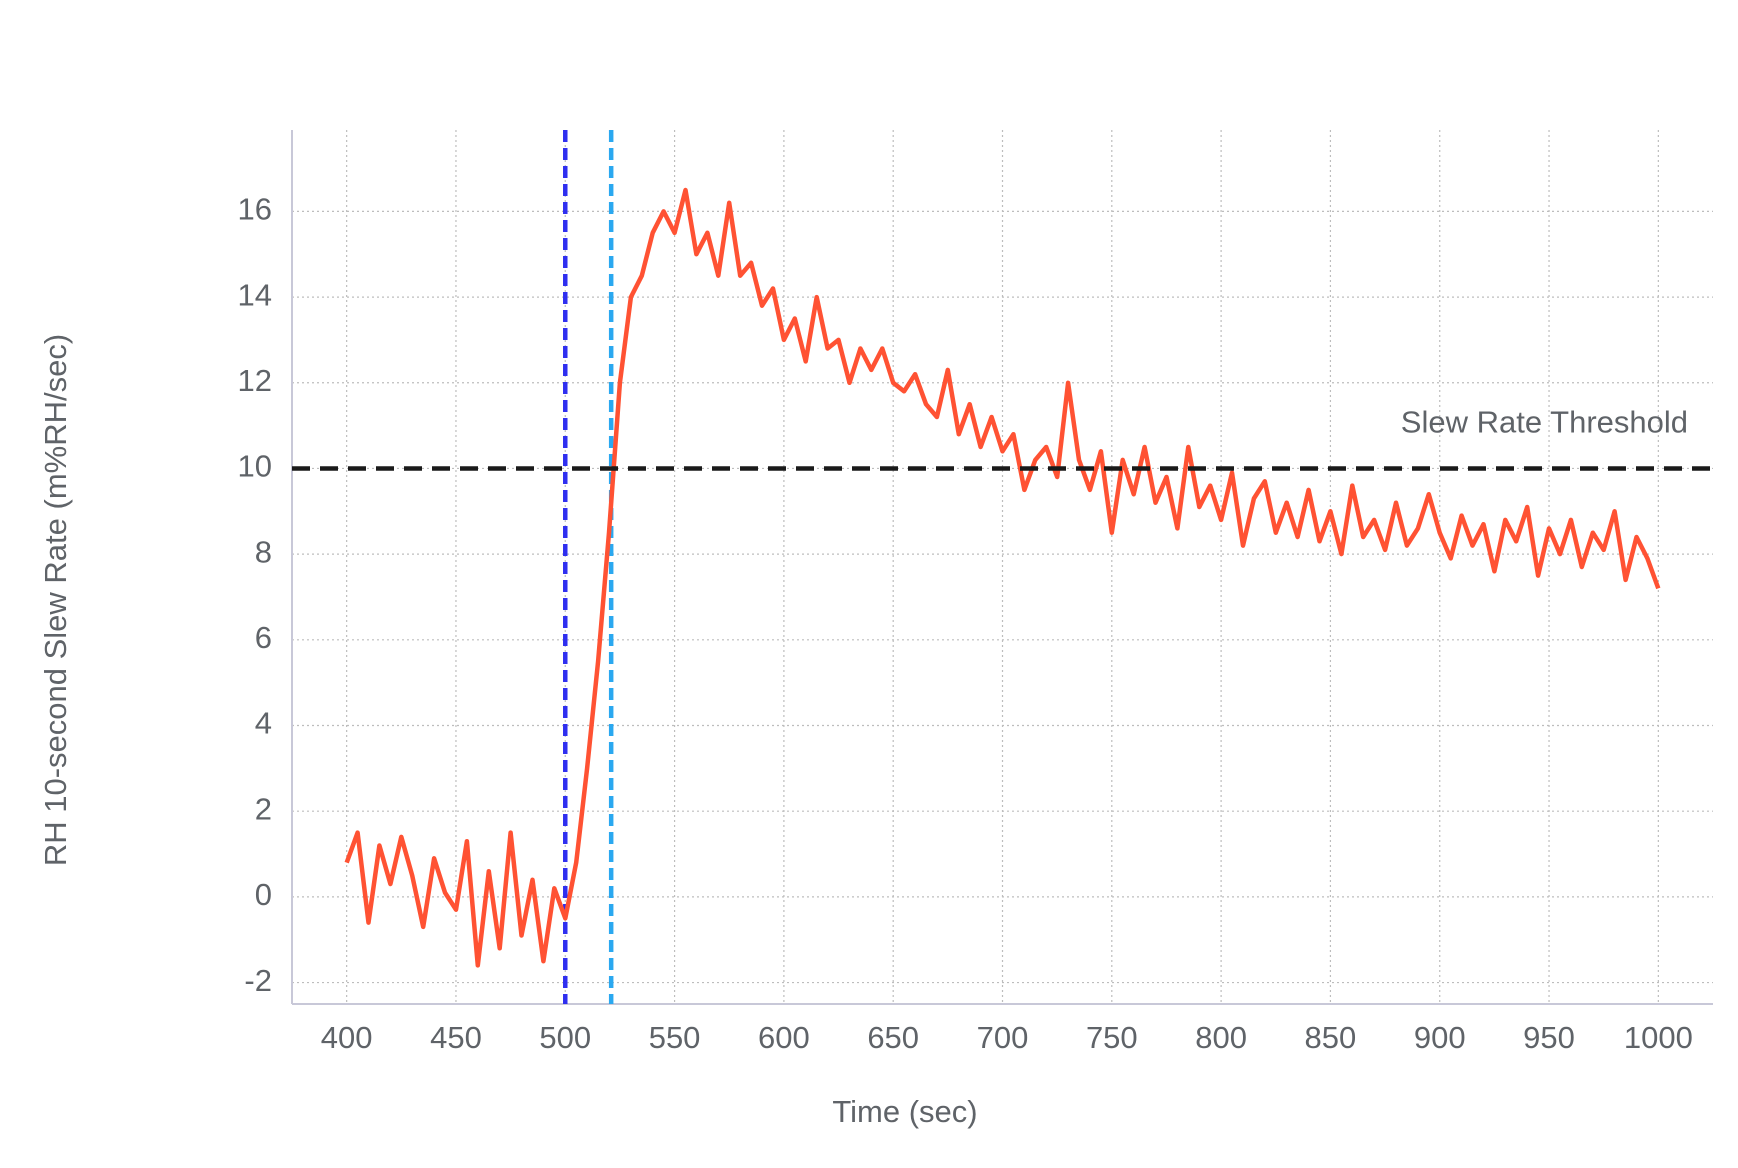  Describe the element at coordinates (1544, 422) in the screenshot. I see `threshold-label: Slew Rate Threshold` at that location.